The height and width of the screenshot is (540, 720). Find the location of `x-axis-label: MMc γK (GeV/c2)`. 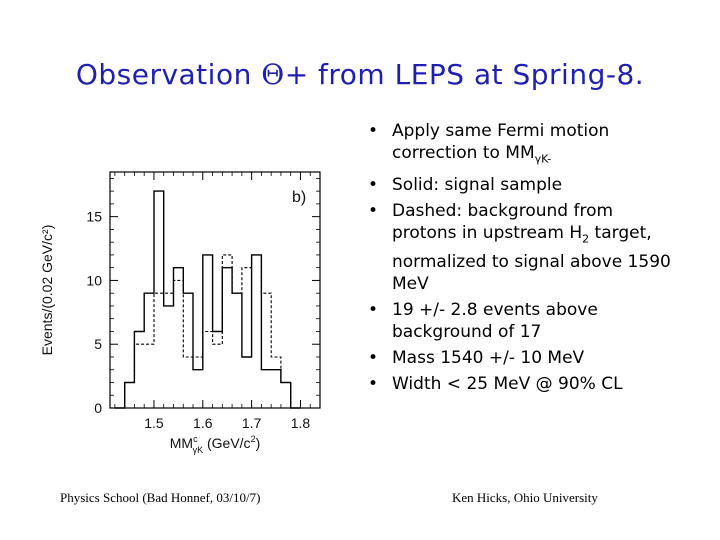

x-axis-label: MMc γK (GeV/c2) is located at coordinates (215, 444).